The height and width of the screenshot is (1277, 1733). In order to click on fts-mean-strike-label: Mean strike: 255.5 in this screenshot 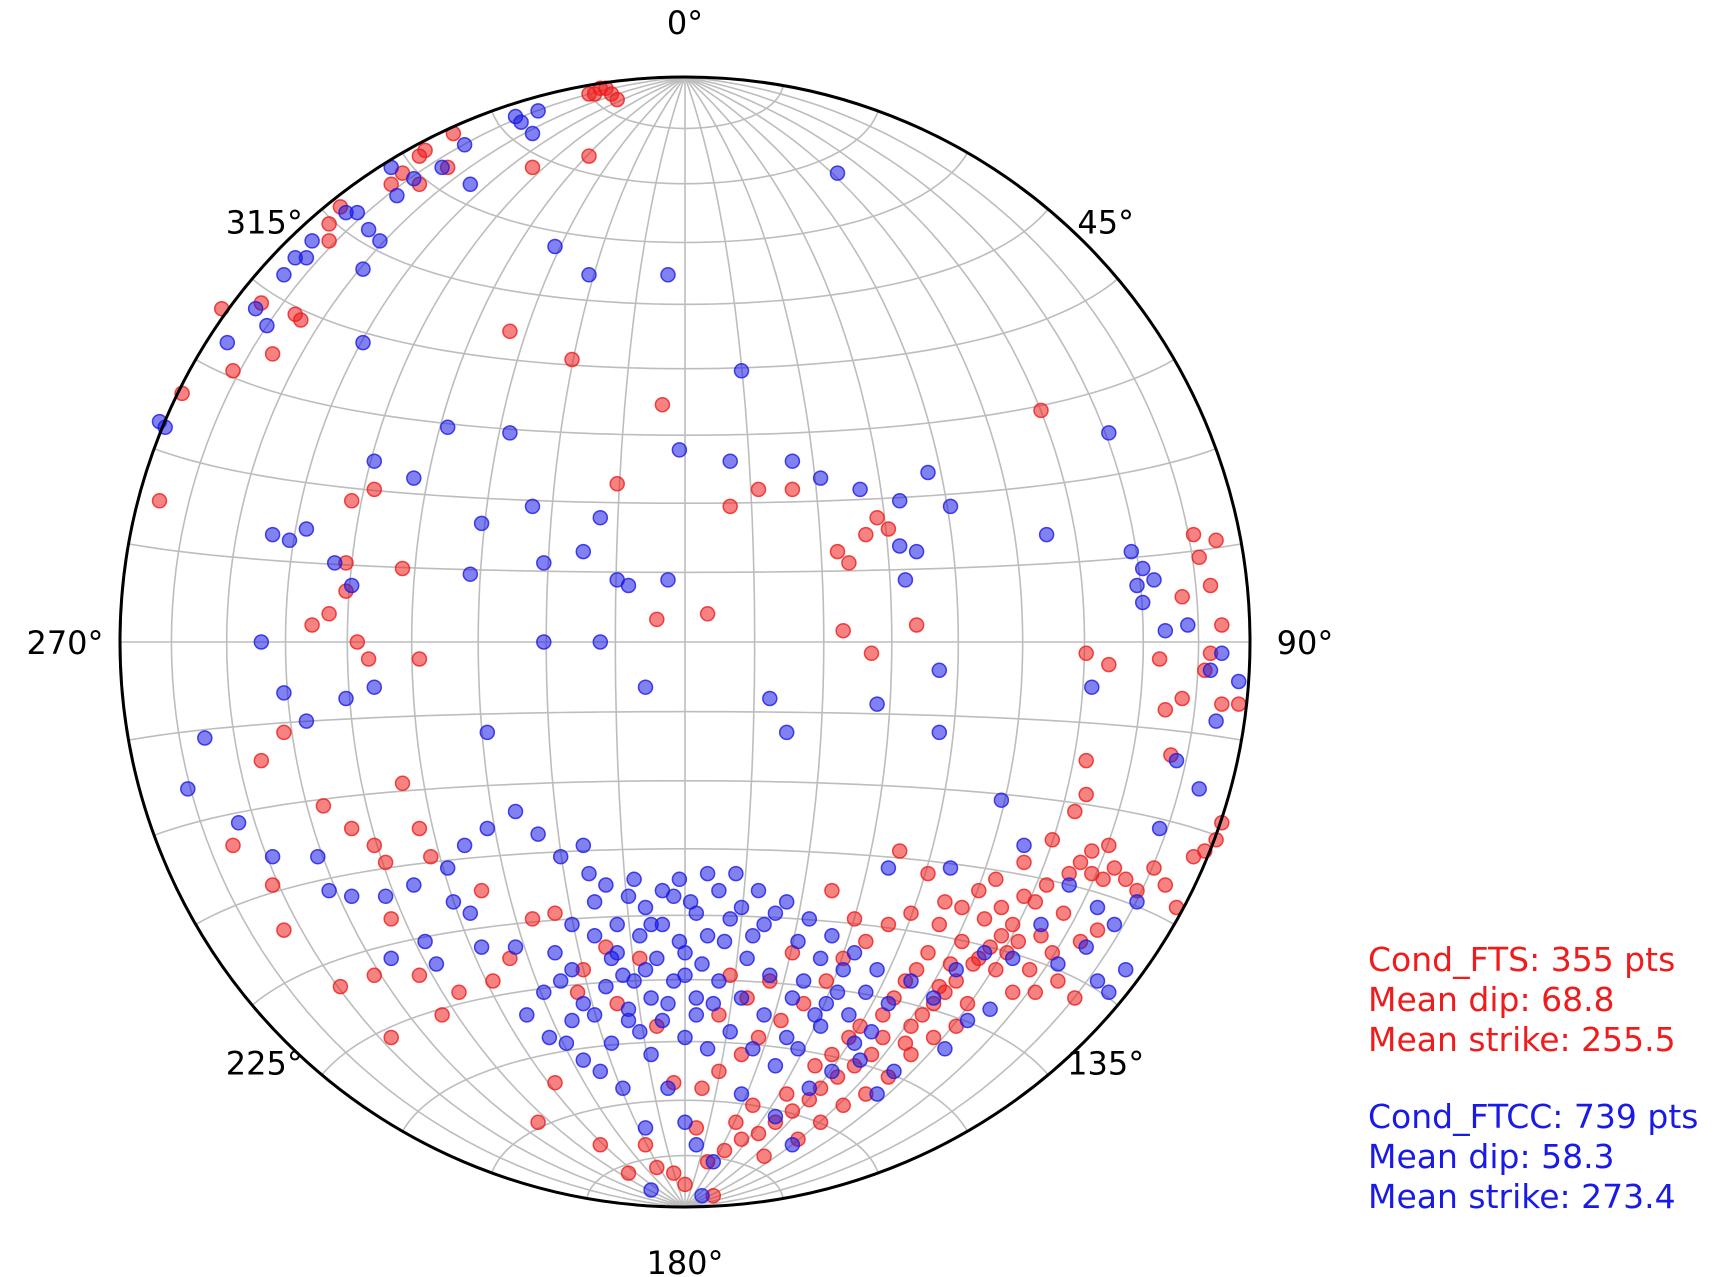, I will do `click(1522, 1039)`.